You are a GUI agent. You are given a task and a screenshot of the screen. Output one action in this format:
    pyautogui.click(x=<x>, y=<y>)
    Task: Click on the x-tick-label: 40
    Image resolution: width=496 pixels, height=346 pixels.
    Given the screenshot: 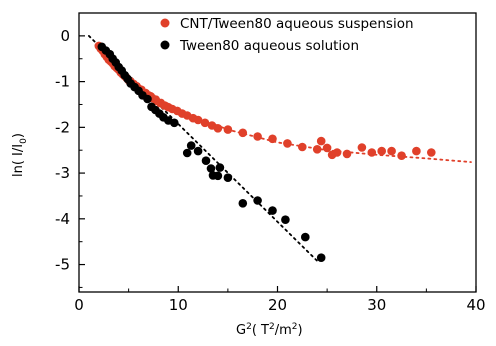 What is the action you would take?
    pyautogui.click(x=475, y=305)
    